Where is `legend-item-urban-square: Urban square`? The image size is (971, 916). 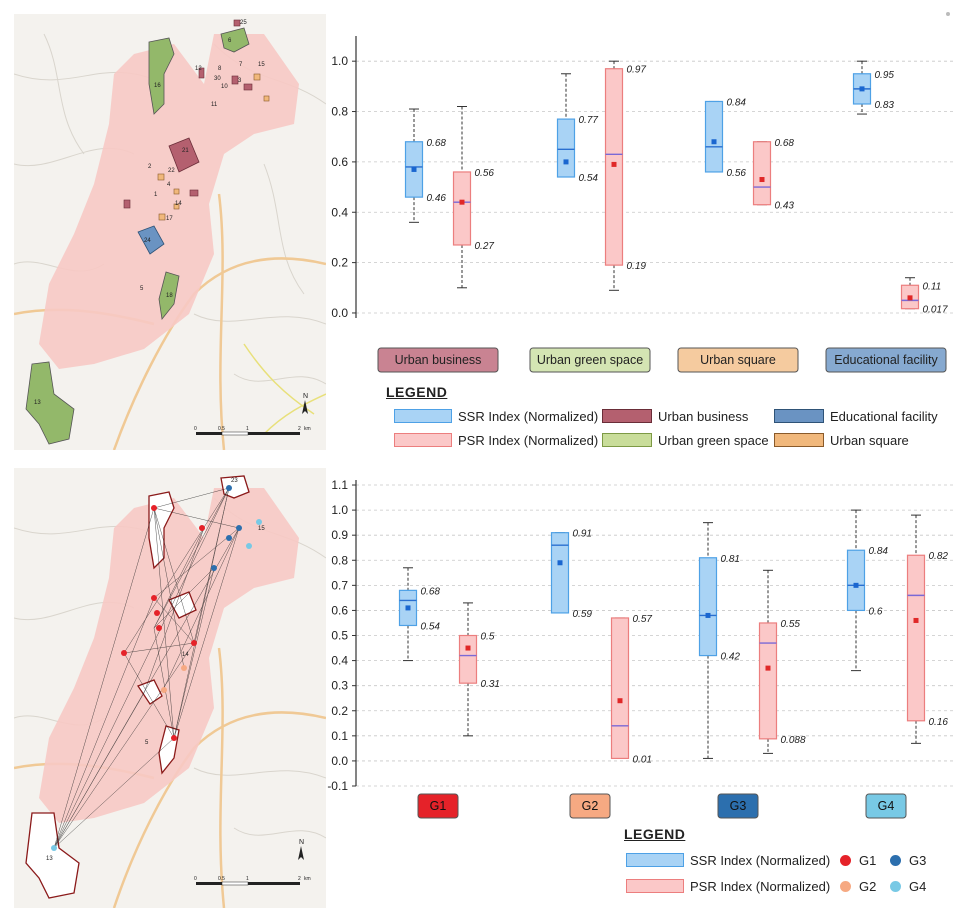 legend-item-urban-square: Urban square is located at coordinates (841, 440).